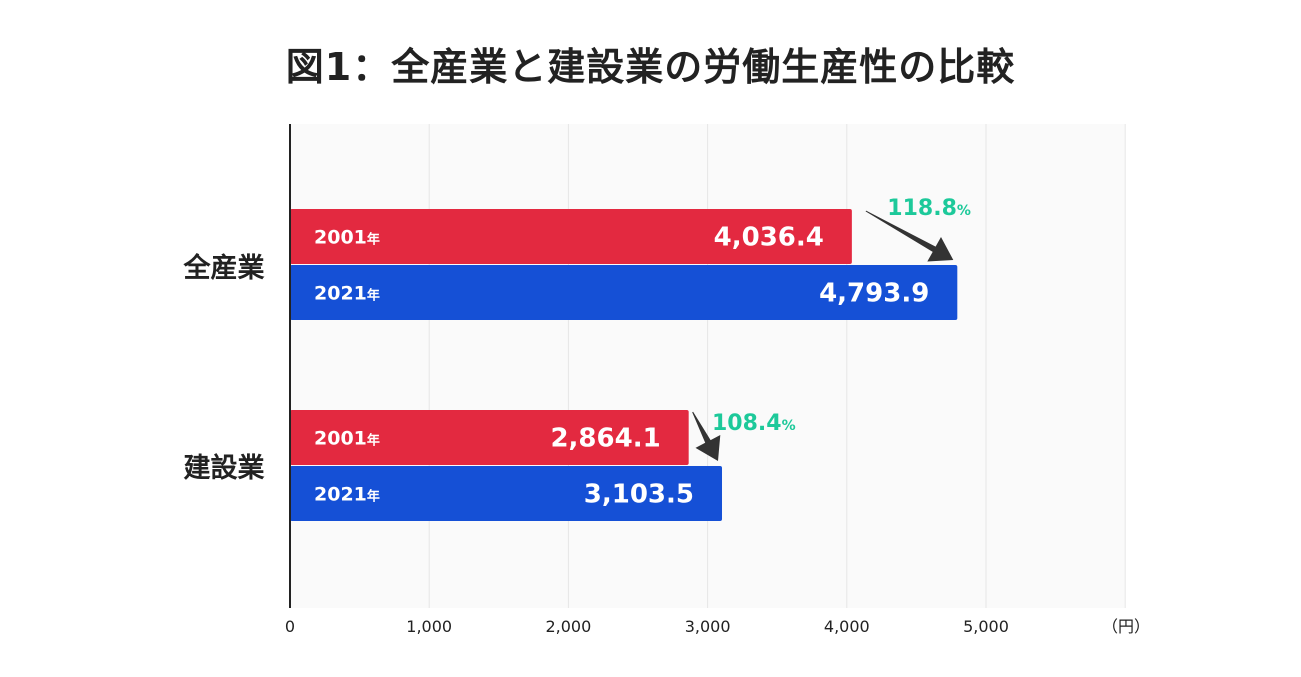 This screenshot has width=1301, height=677. Describe the element at coordinates (847, 626) in the screenshot. I see `x-tick-label: 4,000` at that location.